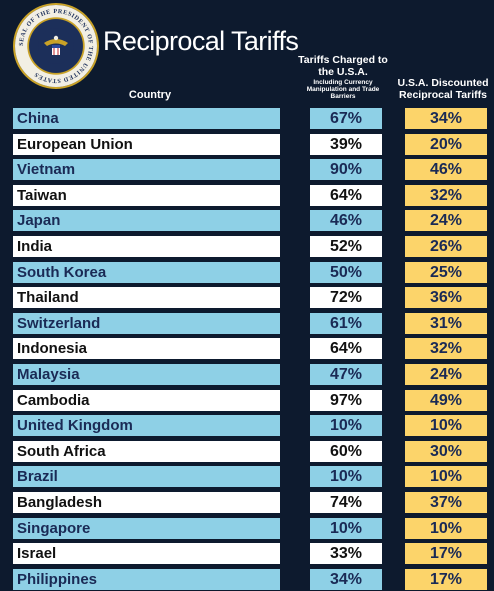 Image resolution: width=494 pixels, height=591 pixels. What do you see at coordinates (446, 323) in the screenshot?
I see `discounted-tariff-cell: 31%` at bounding box center [446, 323].